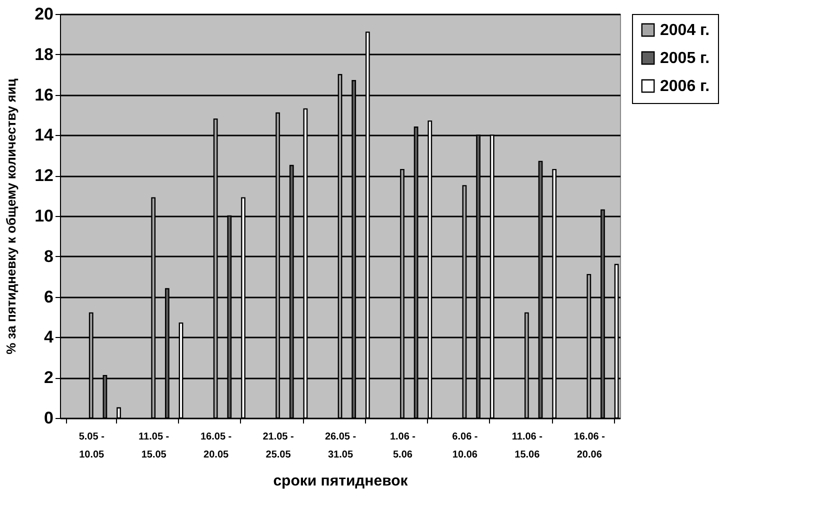  Describe the element at coordinates (44, 14) in the screenshot. I see `y-tick-label: 20` at that location.